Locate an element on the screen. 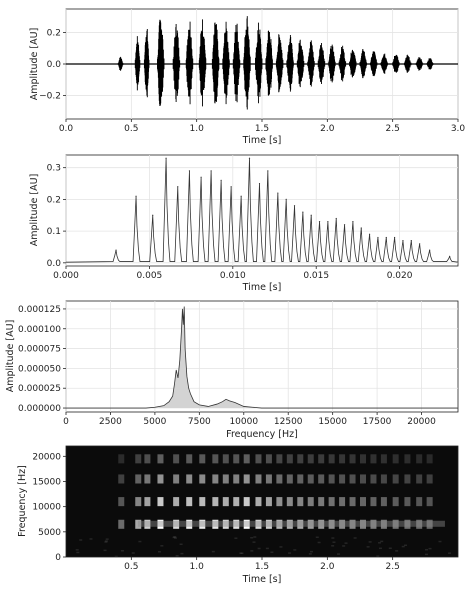 This screenshot has width=474, height=592. x-tick-label: 1.0 is located at coordinates (197, 129).